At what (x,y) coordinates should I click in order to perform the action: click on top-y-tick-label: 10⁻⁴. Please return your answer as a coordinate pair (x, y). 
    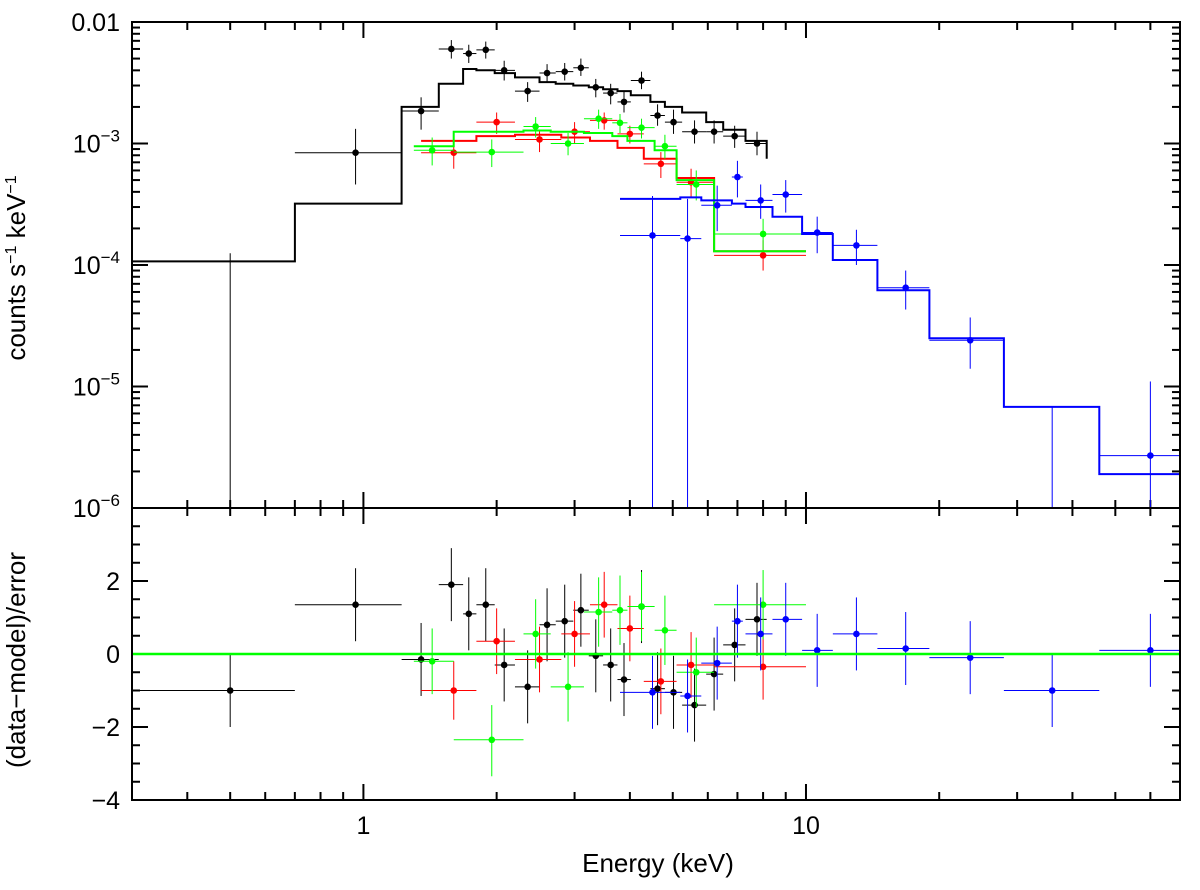
    Looking at the image, I should click on (96, 264).